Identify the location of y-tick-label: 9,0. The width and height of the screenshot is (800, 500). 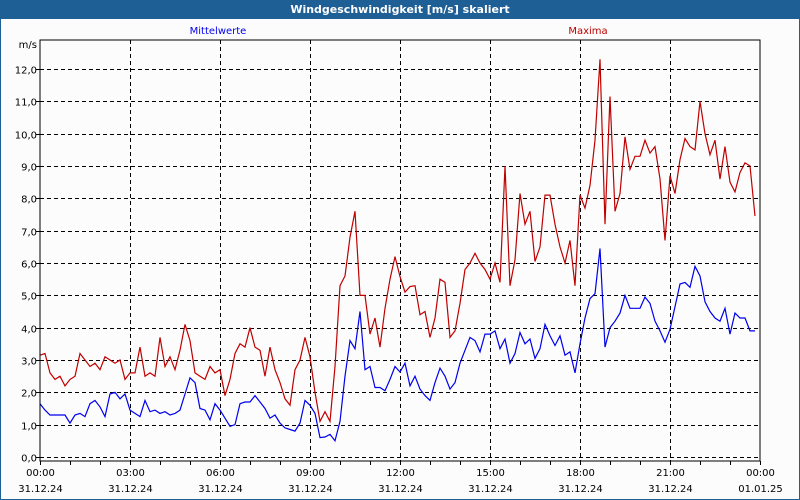
(29, 168).